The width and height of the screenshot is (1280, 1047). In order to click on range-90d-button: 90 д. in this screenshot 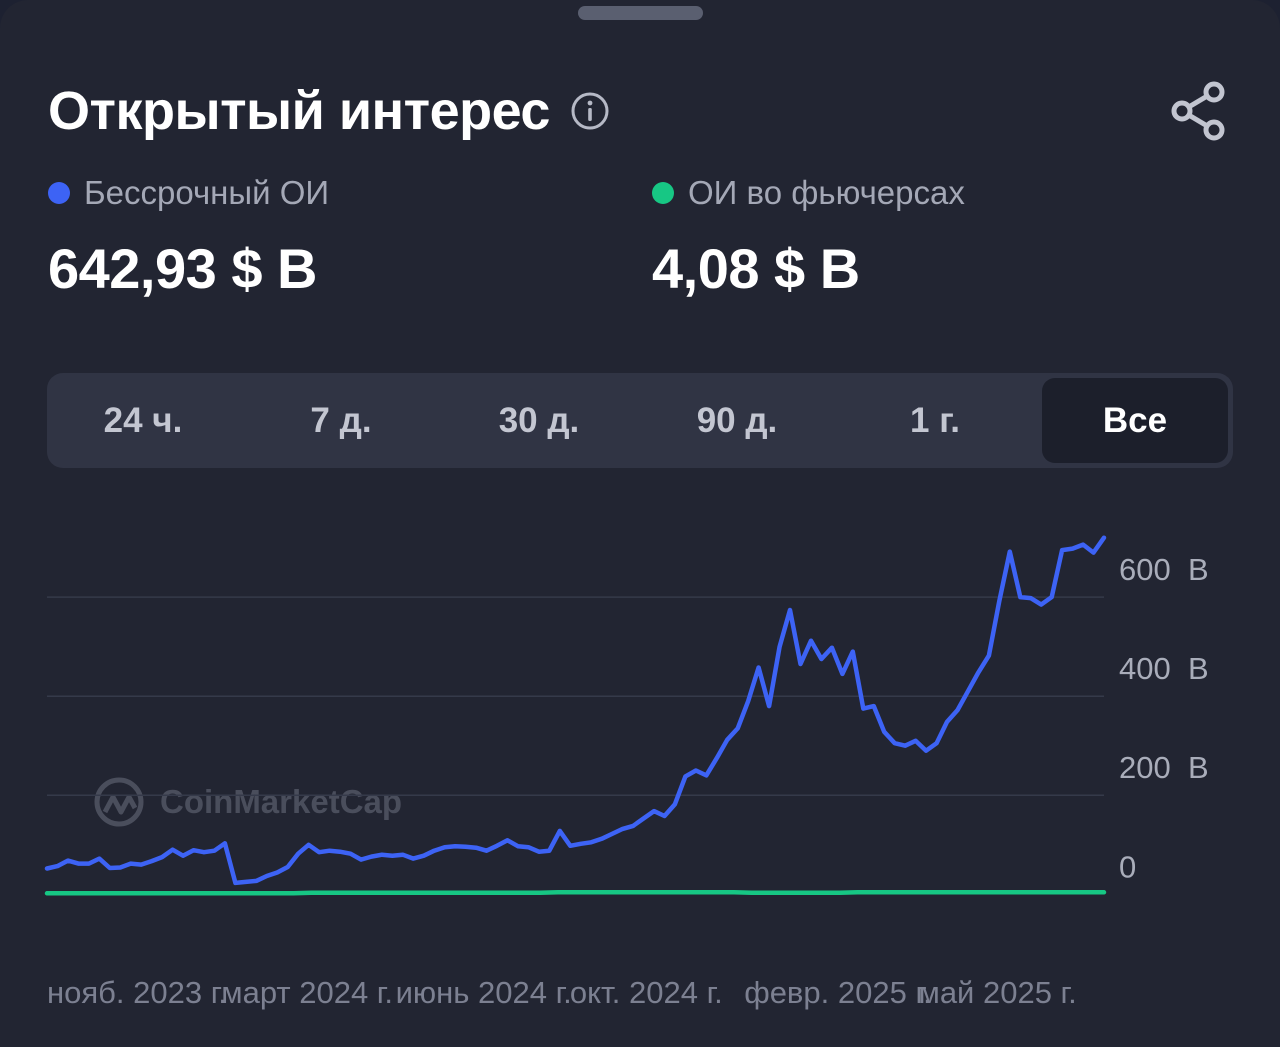, I will do `click(737, 420)`.